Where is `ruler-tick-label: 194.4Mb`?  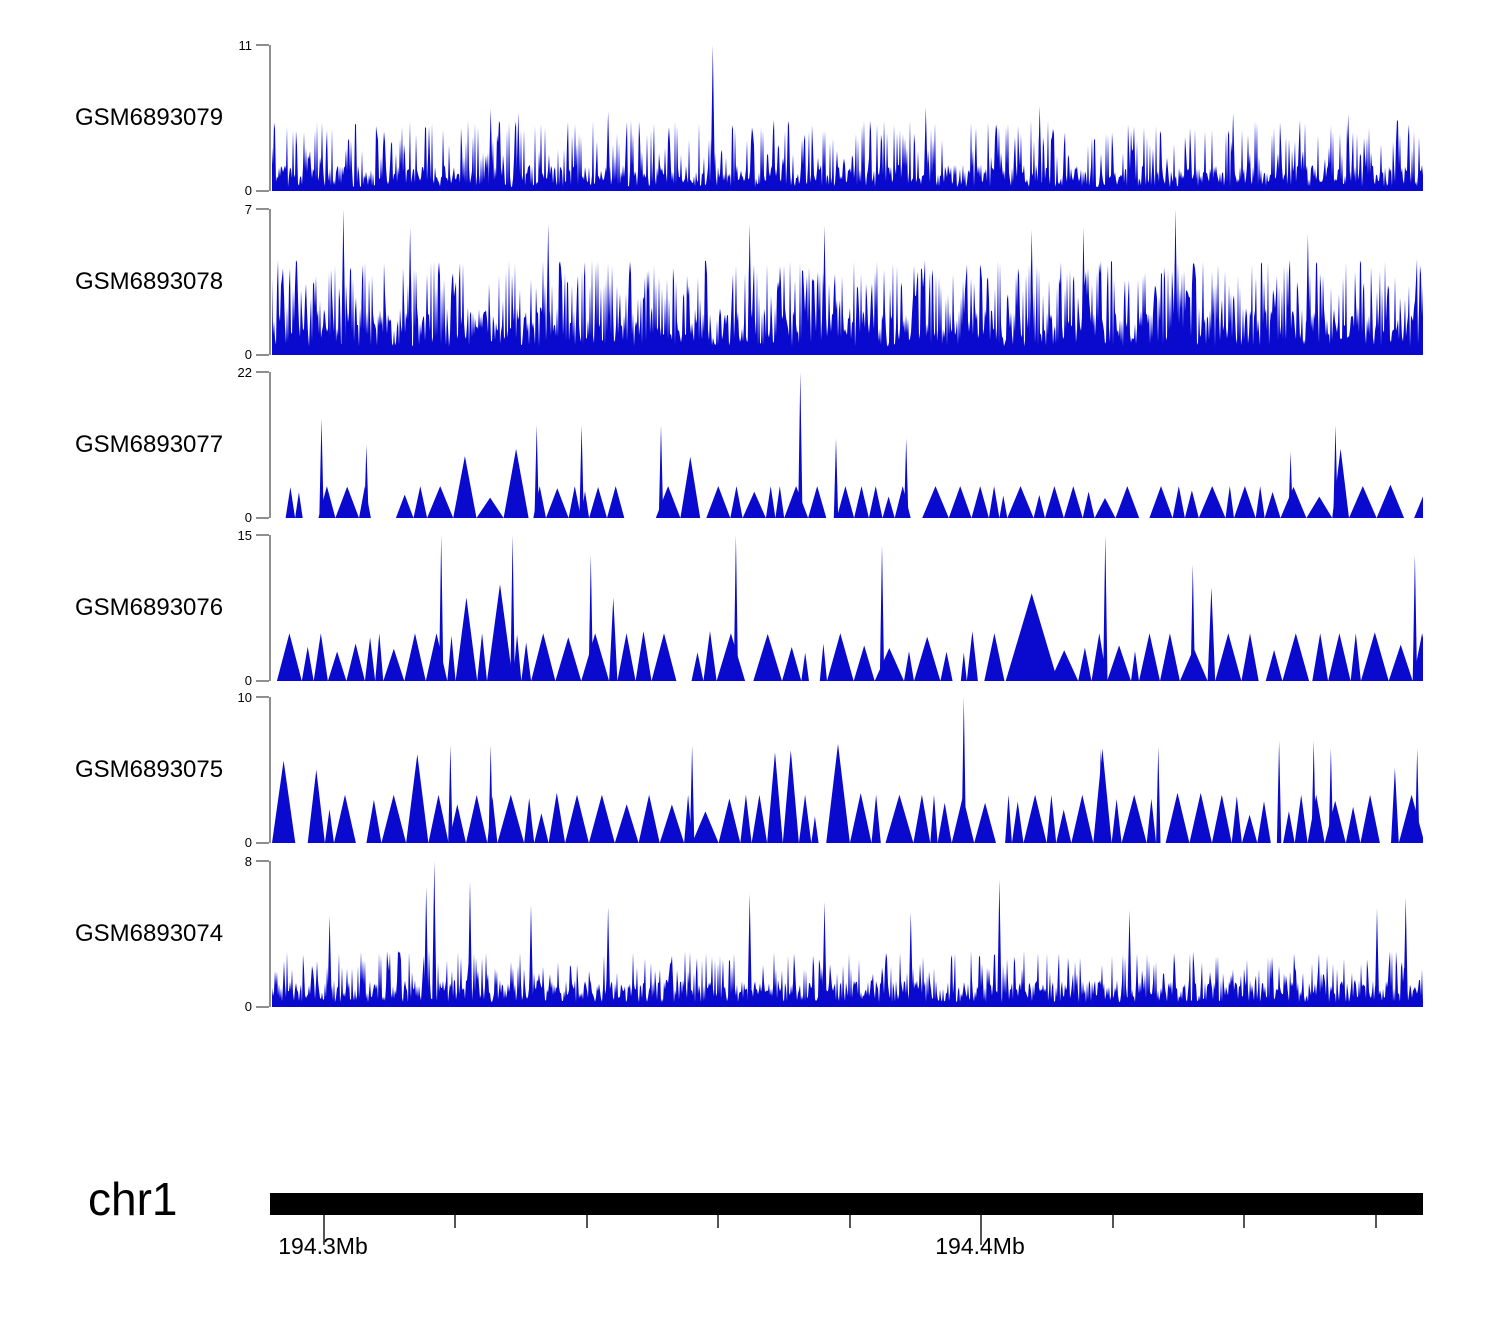 ruler-tick-label: 194.4Mb is located at coordinates (980, 1246).